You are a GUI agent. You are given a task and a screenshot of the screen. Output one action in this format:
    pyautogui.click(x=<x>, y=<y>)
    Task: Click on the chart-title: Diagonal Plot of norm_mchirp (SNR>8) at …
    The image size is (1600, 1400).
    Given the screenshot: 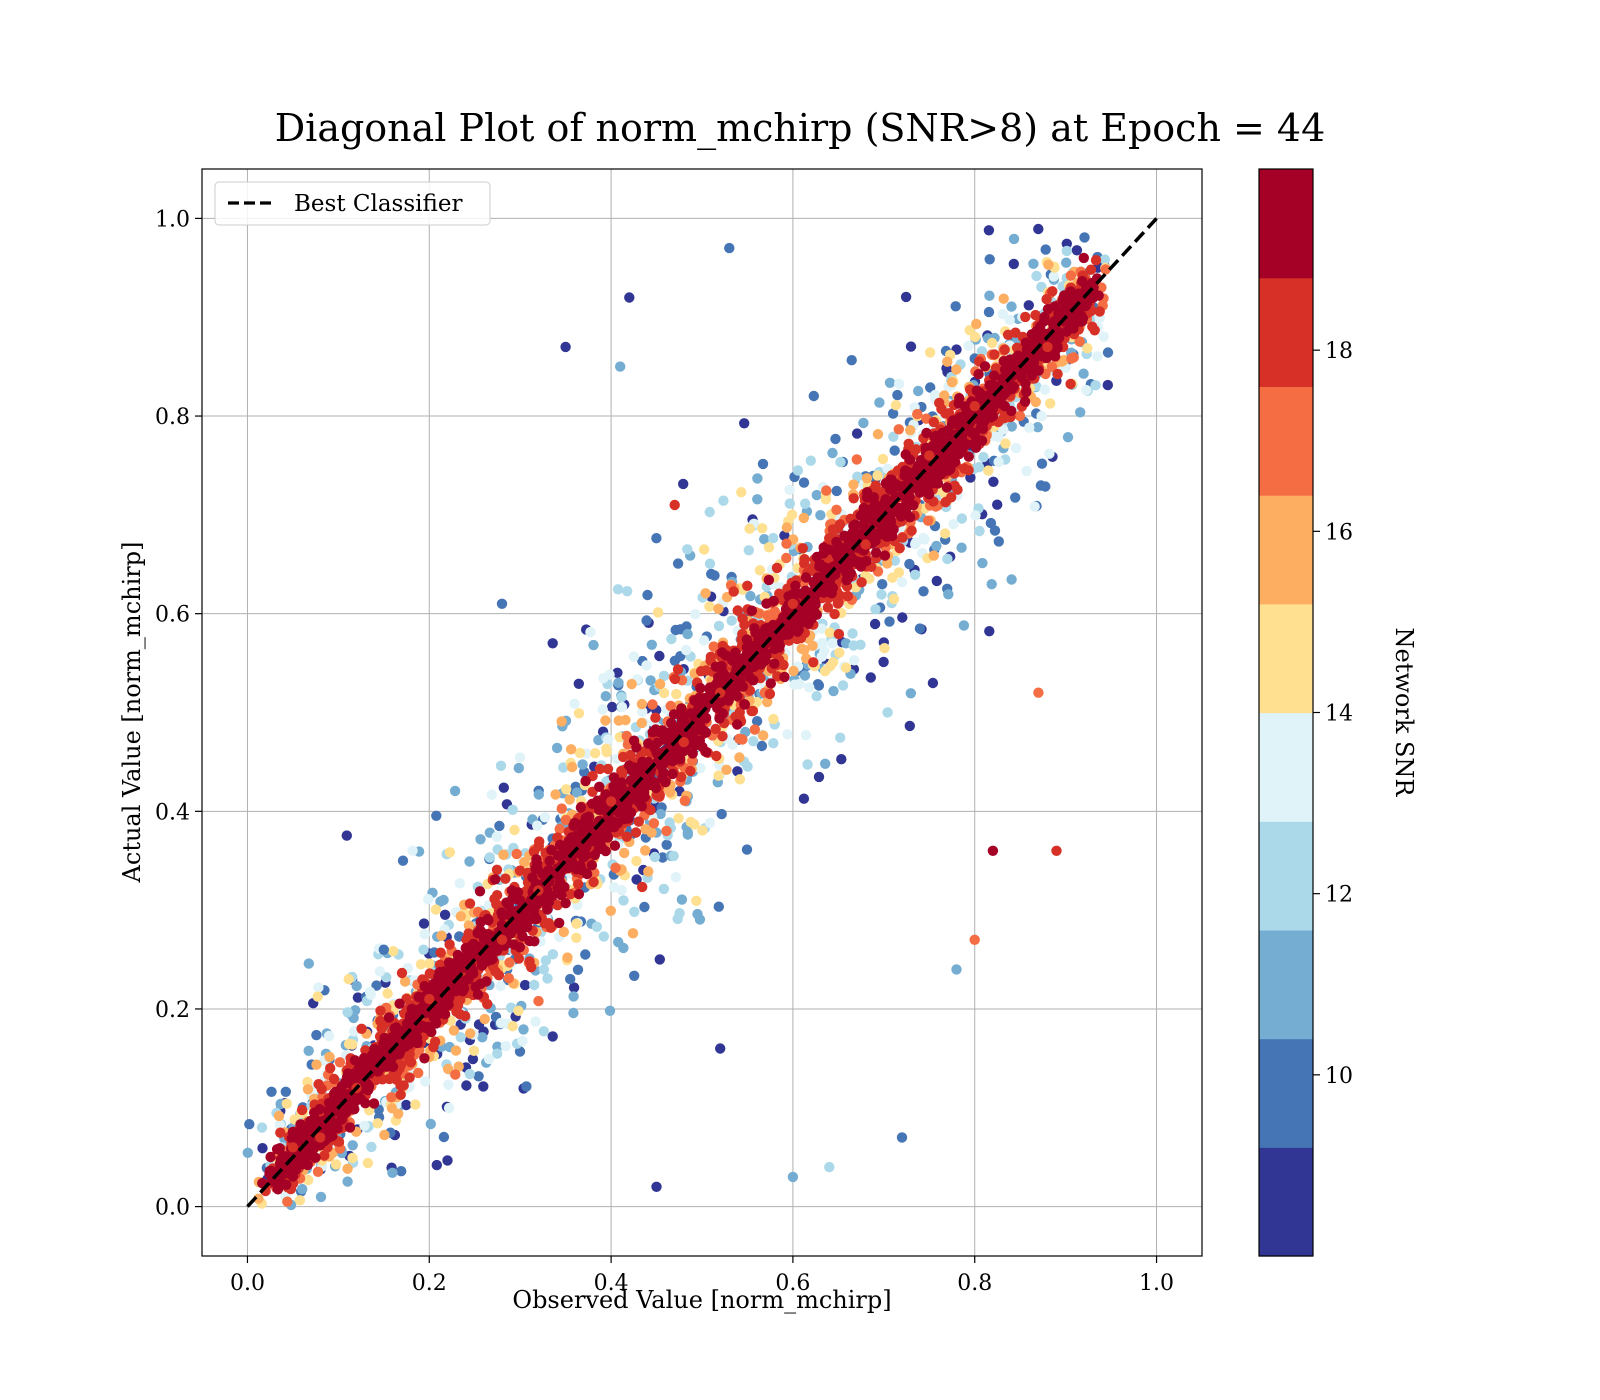 What is the action you would take?
    pyautogui.click(x=800, y=128)
    